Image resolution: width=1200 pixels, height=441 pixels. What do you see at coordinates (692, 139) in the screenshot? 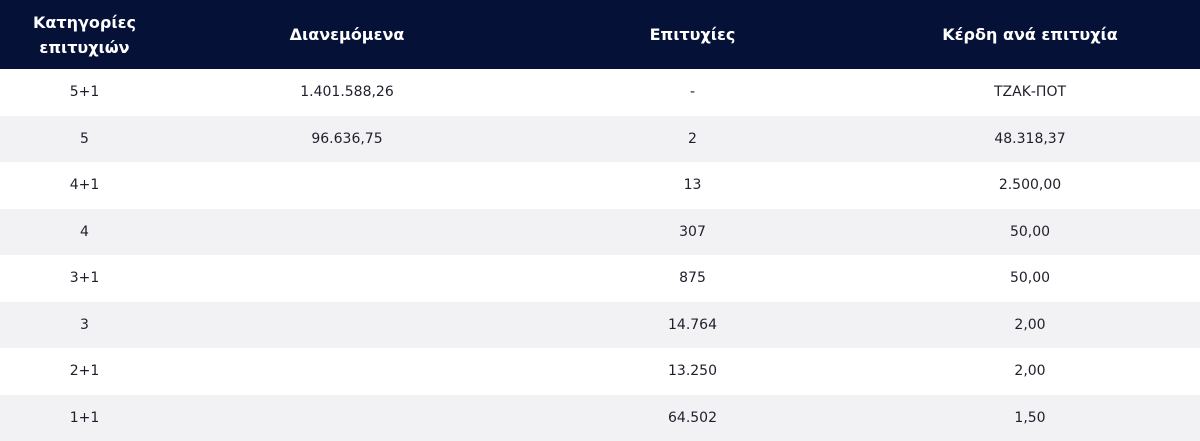
I see `cell-winners: 2` at bounding box center [692, 139].